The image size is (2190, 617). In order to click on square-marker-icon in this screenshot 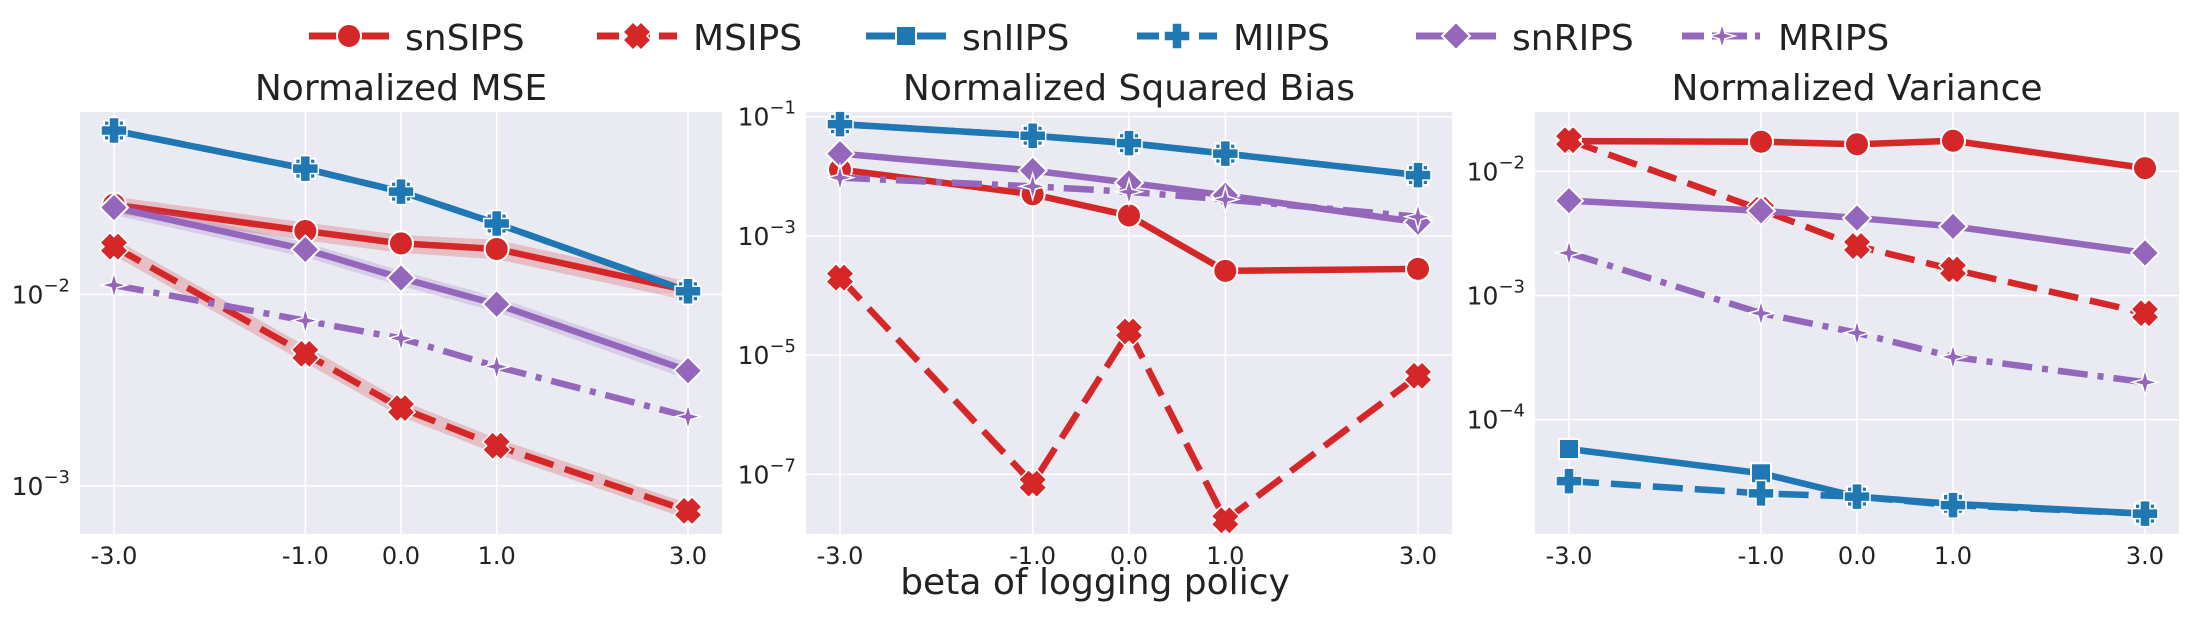, I will do `click(906, 36)`.